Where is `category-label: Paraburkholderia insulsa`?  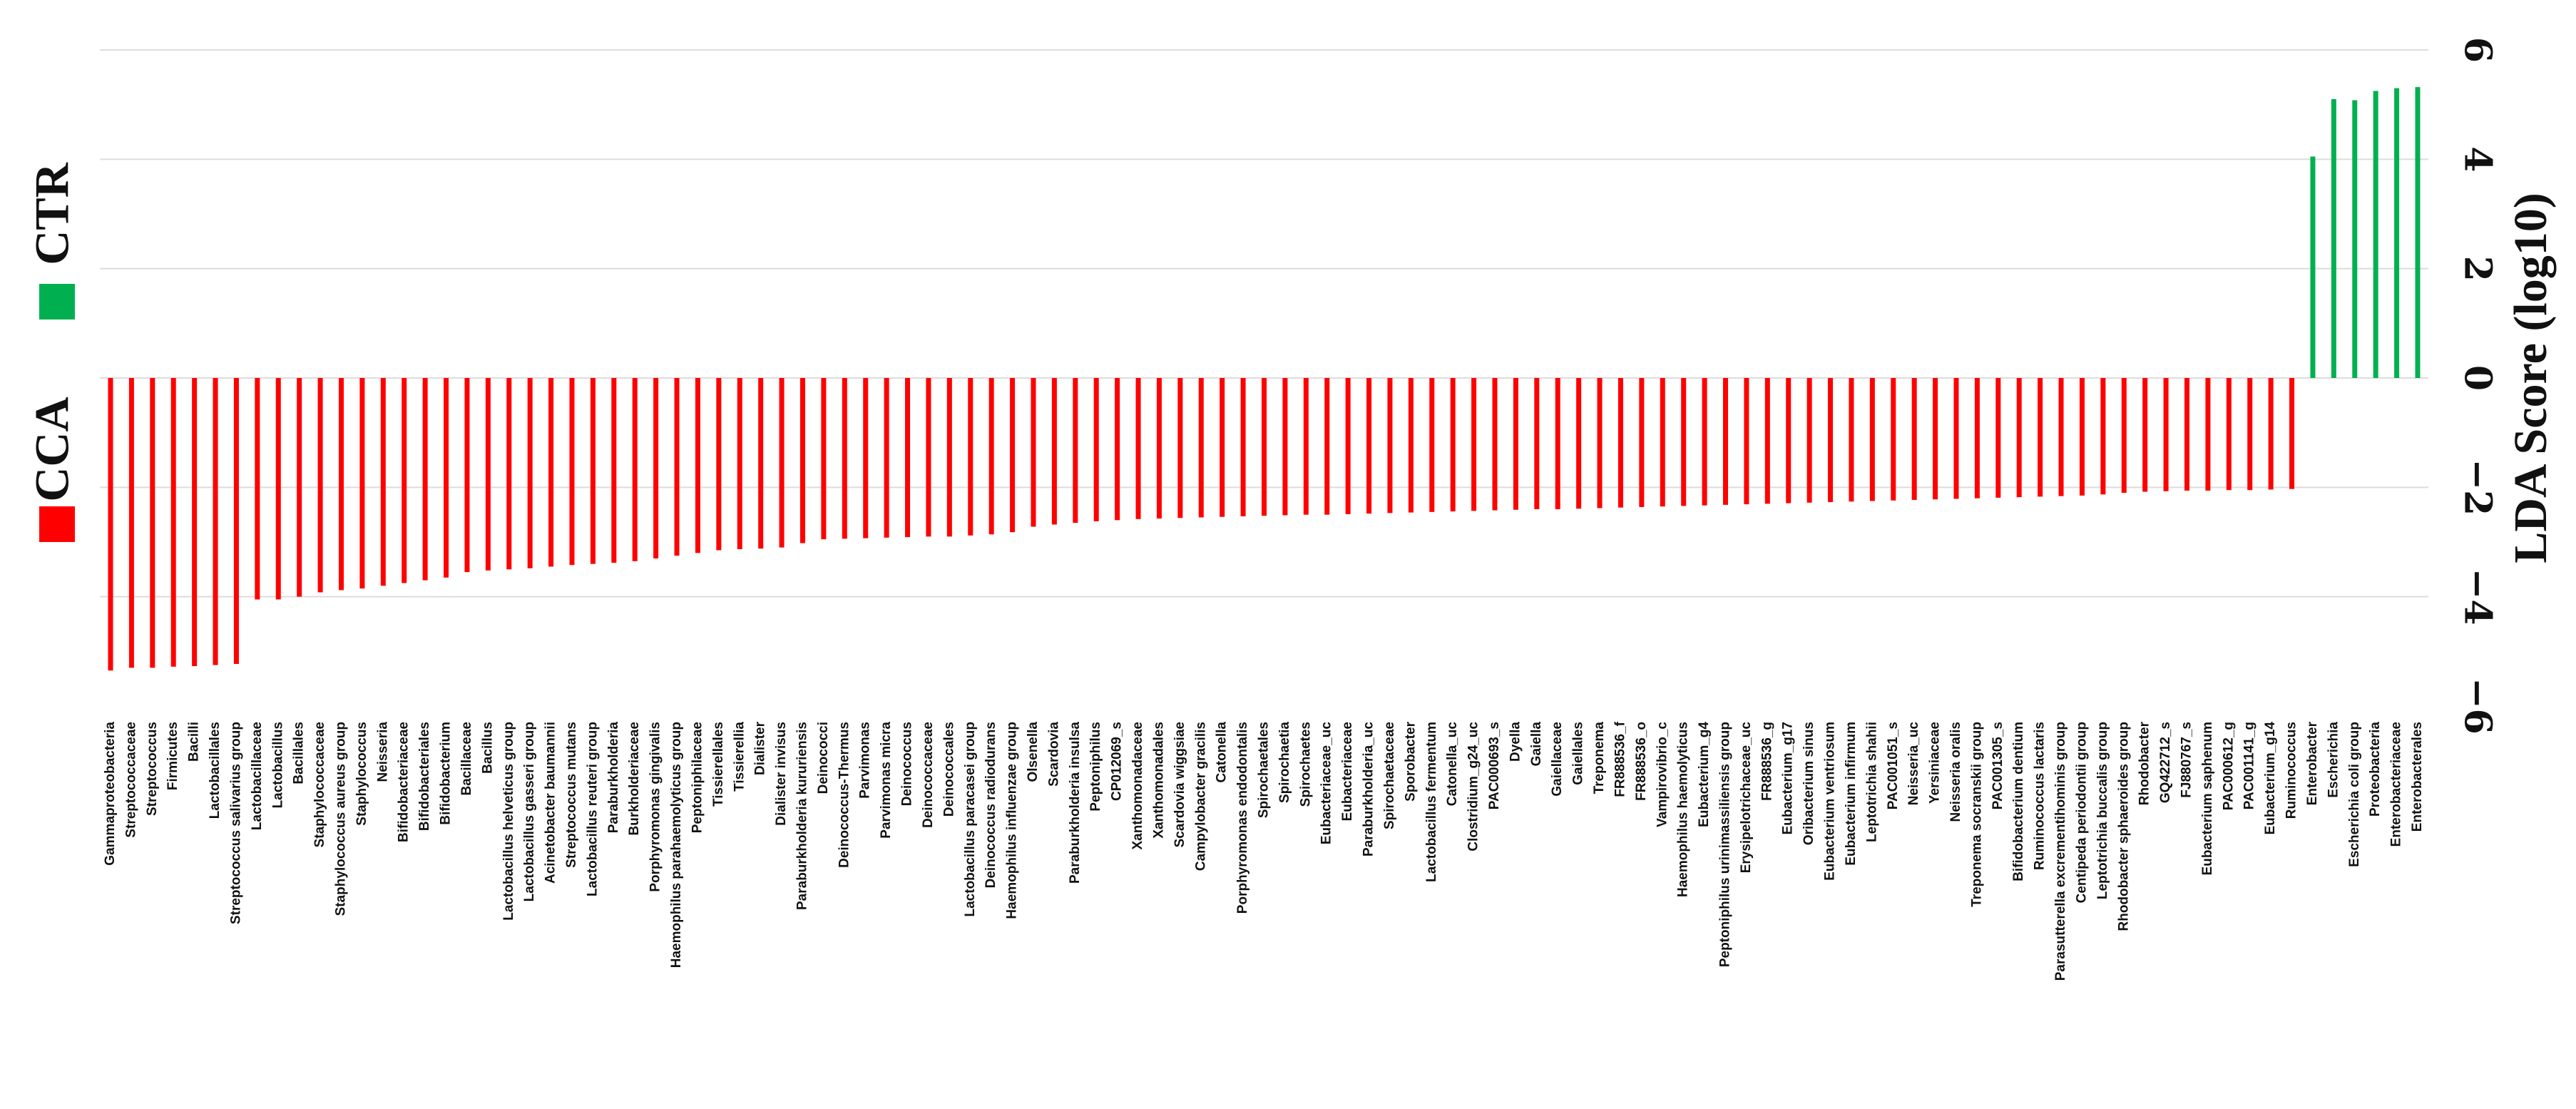 category-label: Paraburkholderia insulsa is located at coordinates (1076, 803).